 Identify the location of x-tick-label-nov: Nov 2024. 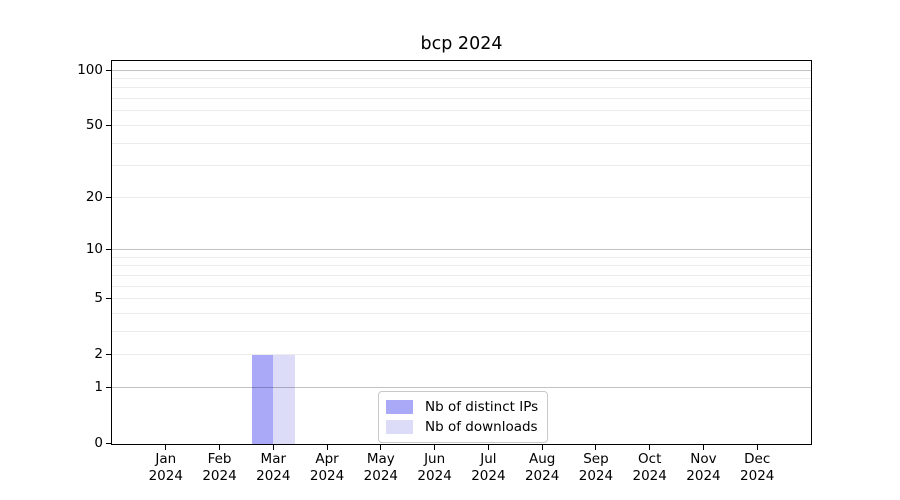
(703, 467).